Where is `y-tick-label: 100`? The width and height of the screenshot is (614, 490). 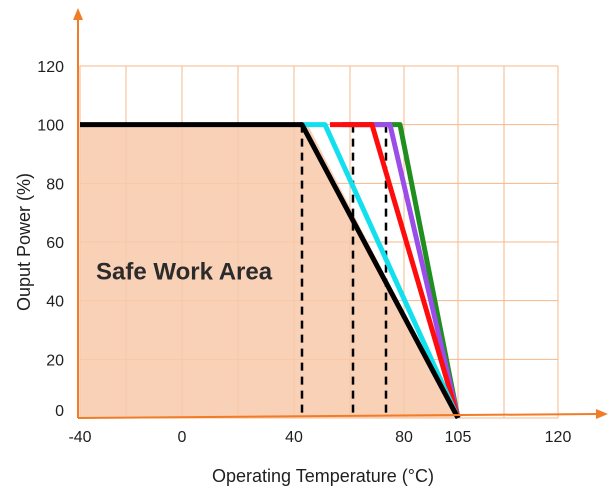
y-tick-label: 100 is located at coordinates (50, 126).